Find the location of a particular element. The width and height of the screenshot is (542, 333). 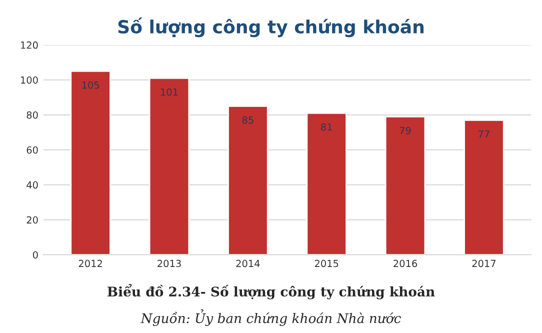

x-tick-label: 2015 is located at coordinates (326, 264).